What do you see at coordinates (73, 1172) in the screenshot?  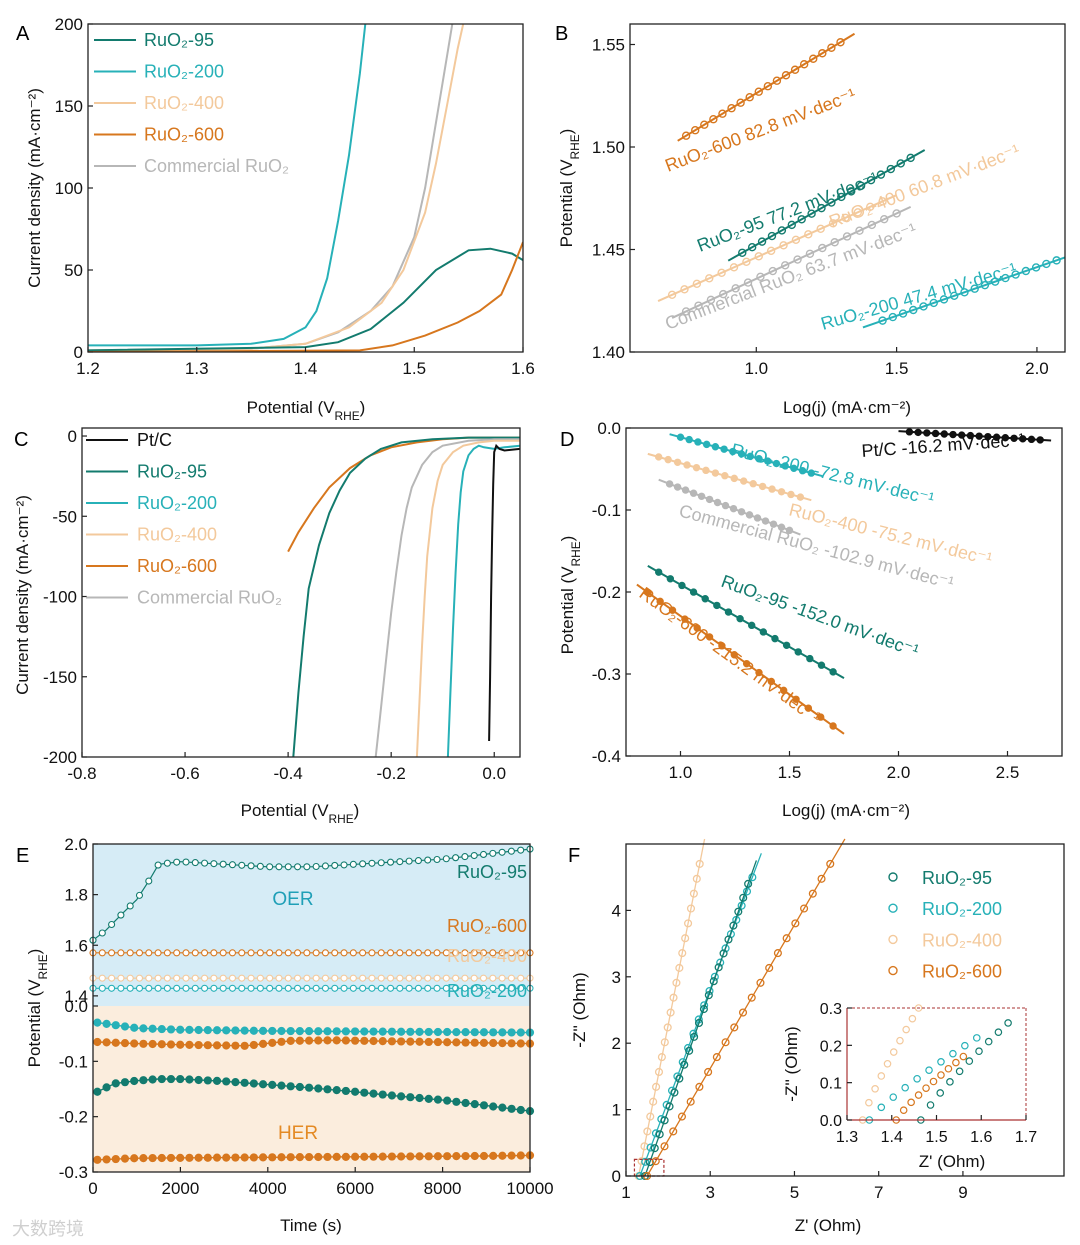 I see `panel-e-her-y-label: -0.3` at bounding box center [73, 1172].